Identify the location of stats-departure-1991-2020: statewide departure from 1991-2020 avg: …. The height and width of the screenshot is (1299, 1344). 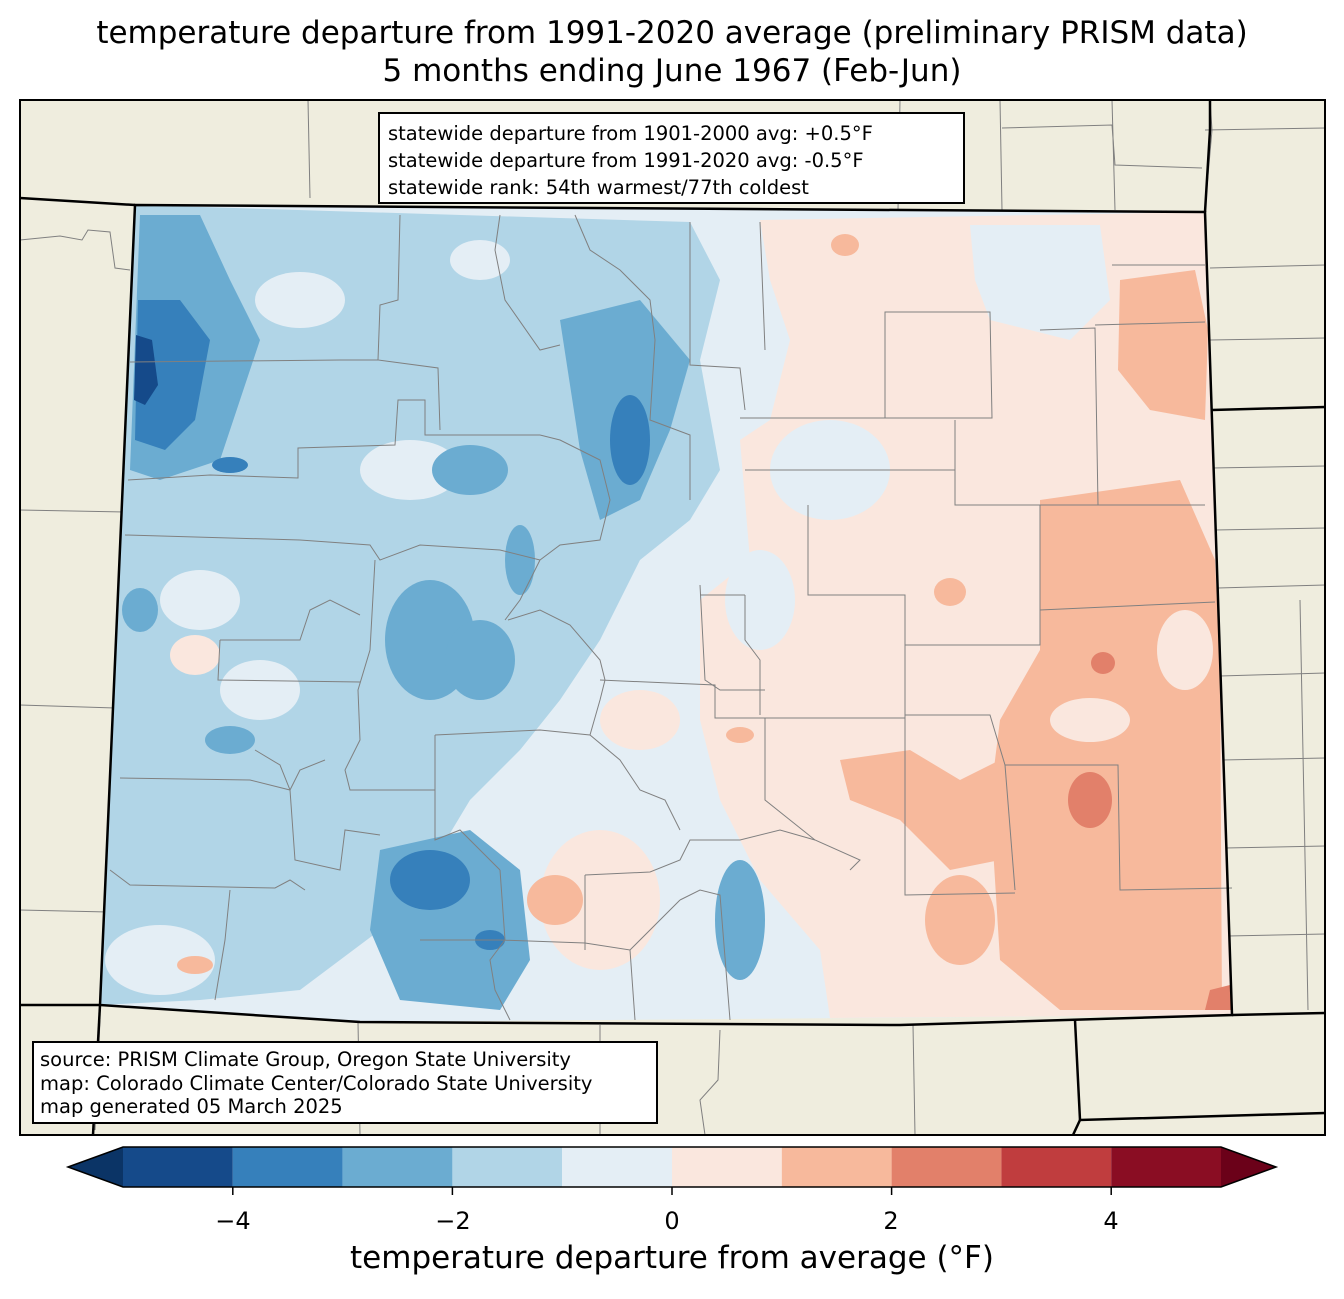
(626, 160).